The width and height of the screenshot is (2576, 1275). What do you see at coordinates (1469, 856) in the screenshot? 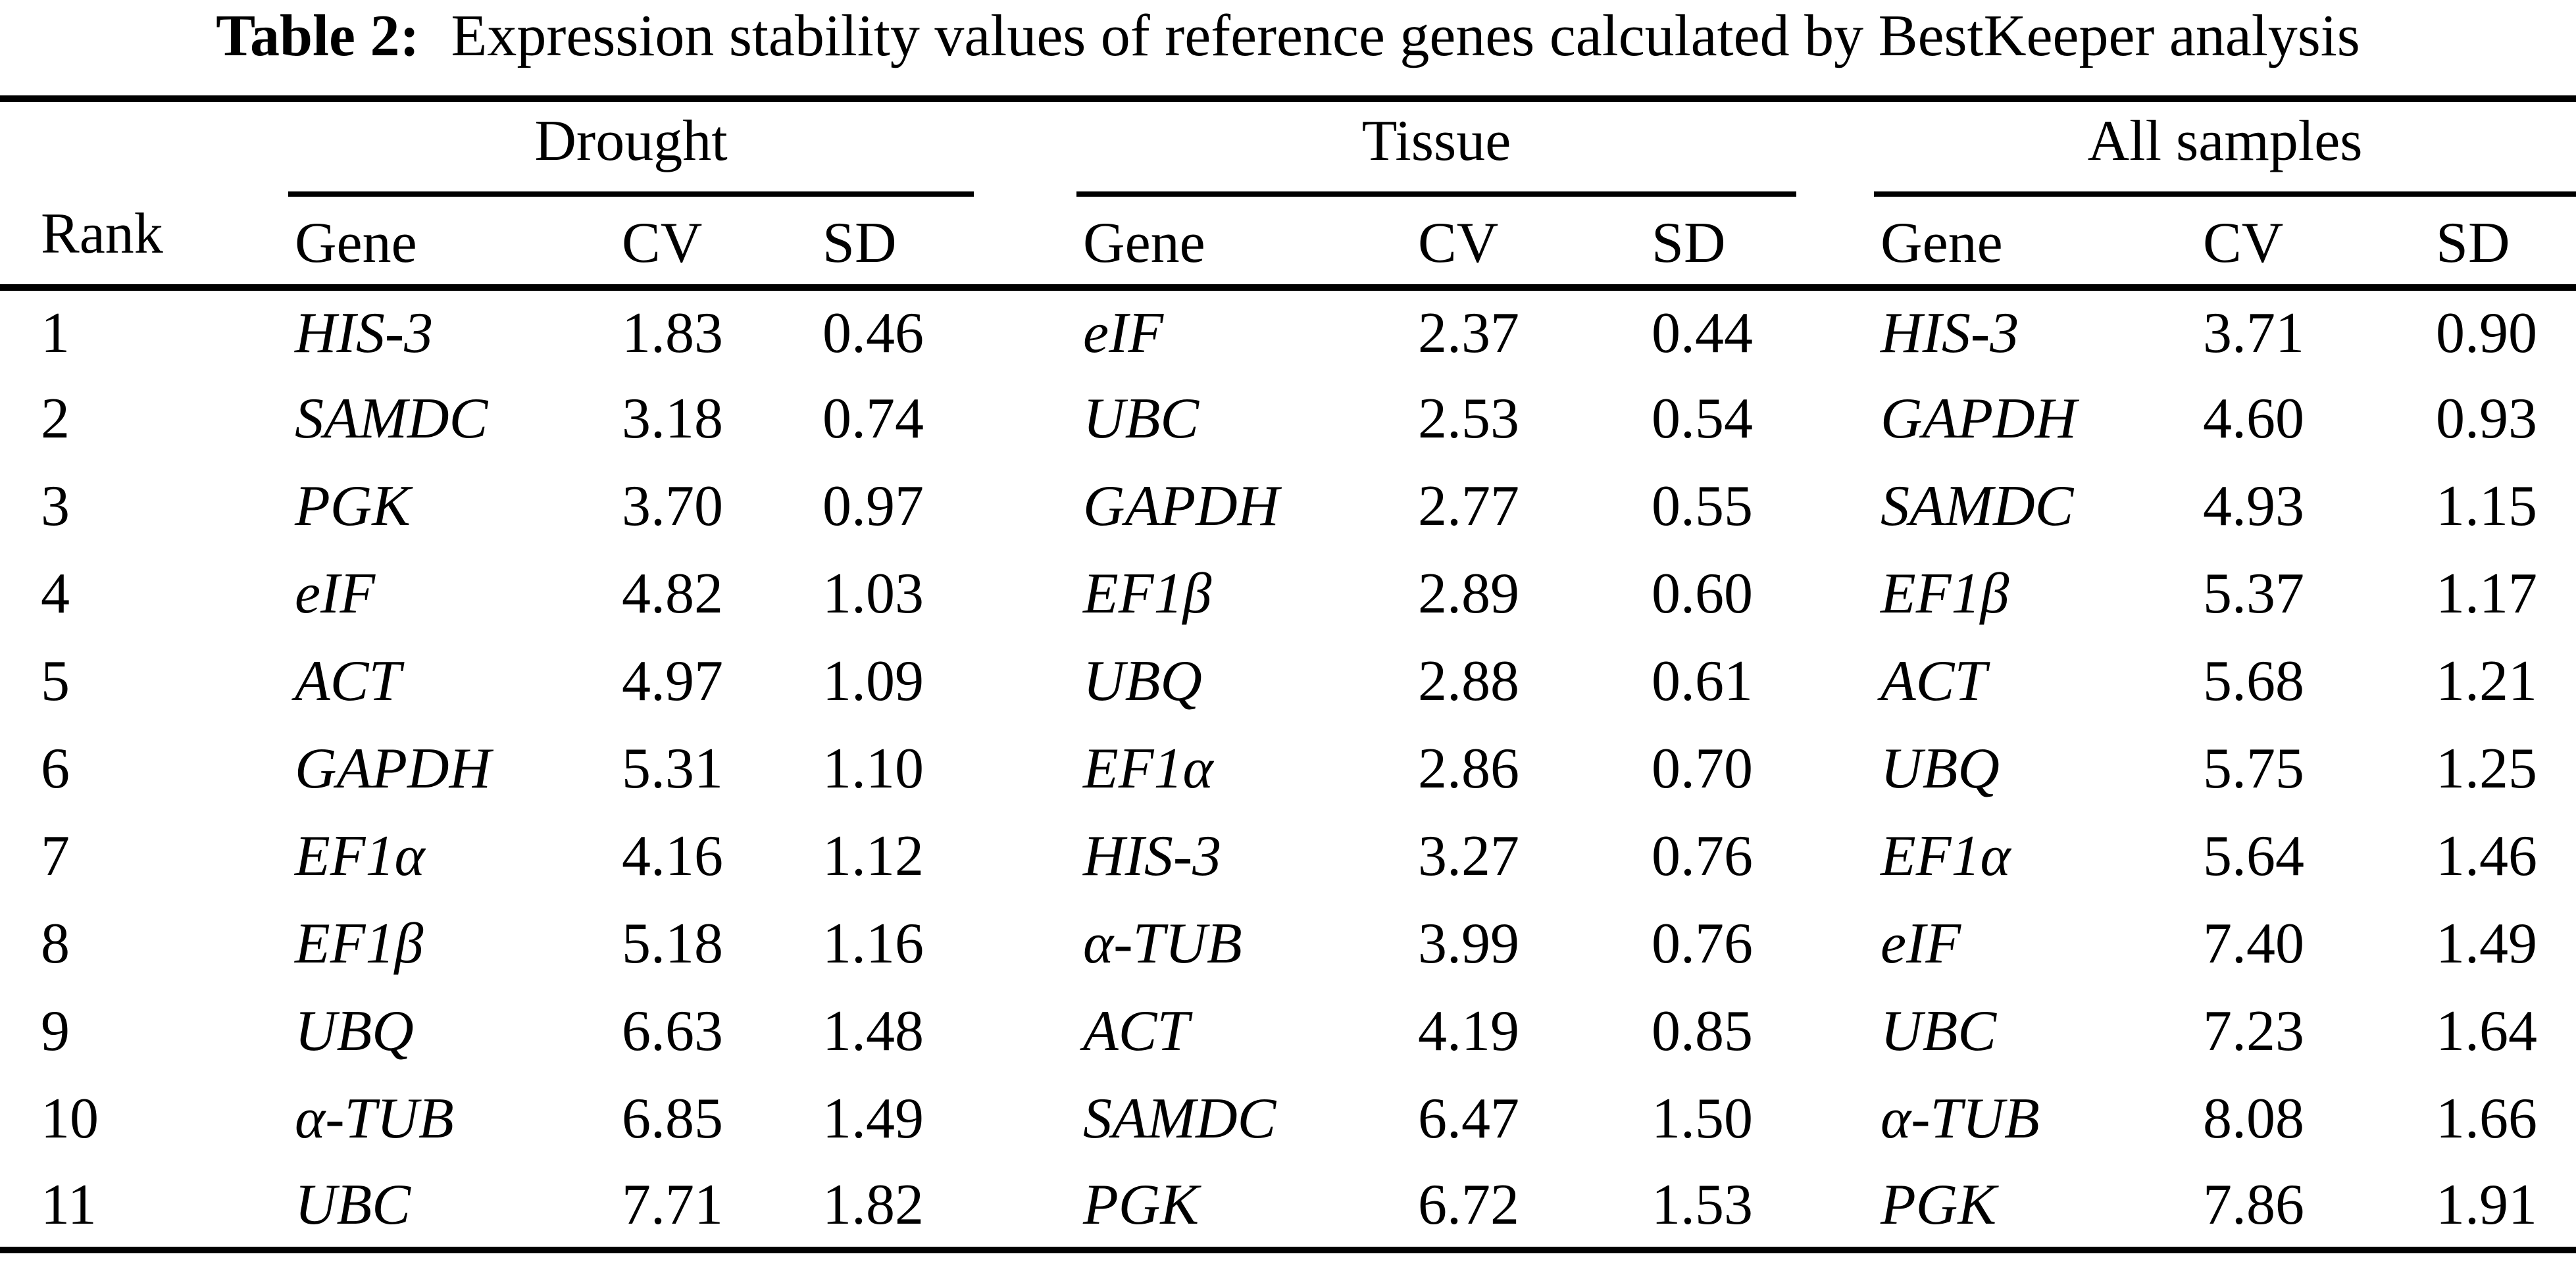
I see `tissue-cv-cell: 3.27` at bounding box center [1469, 856].